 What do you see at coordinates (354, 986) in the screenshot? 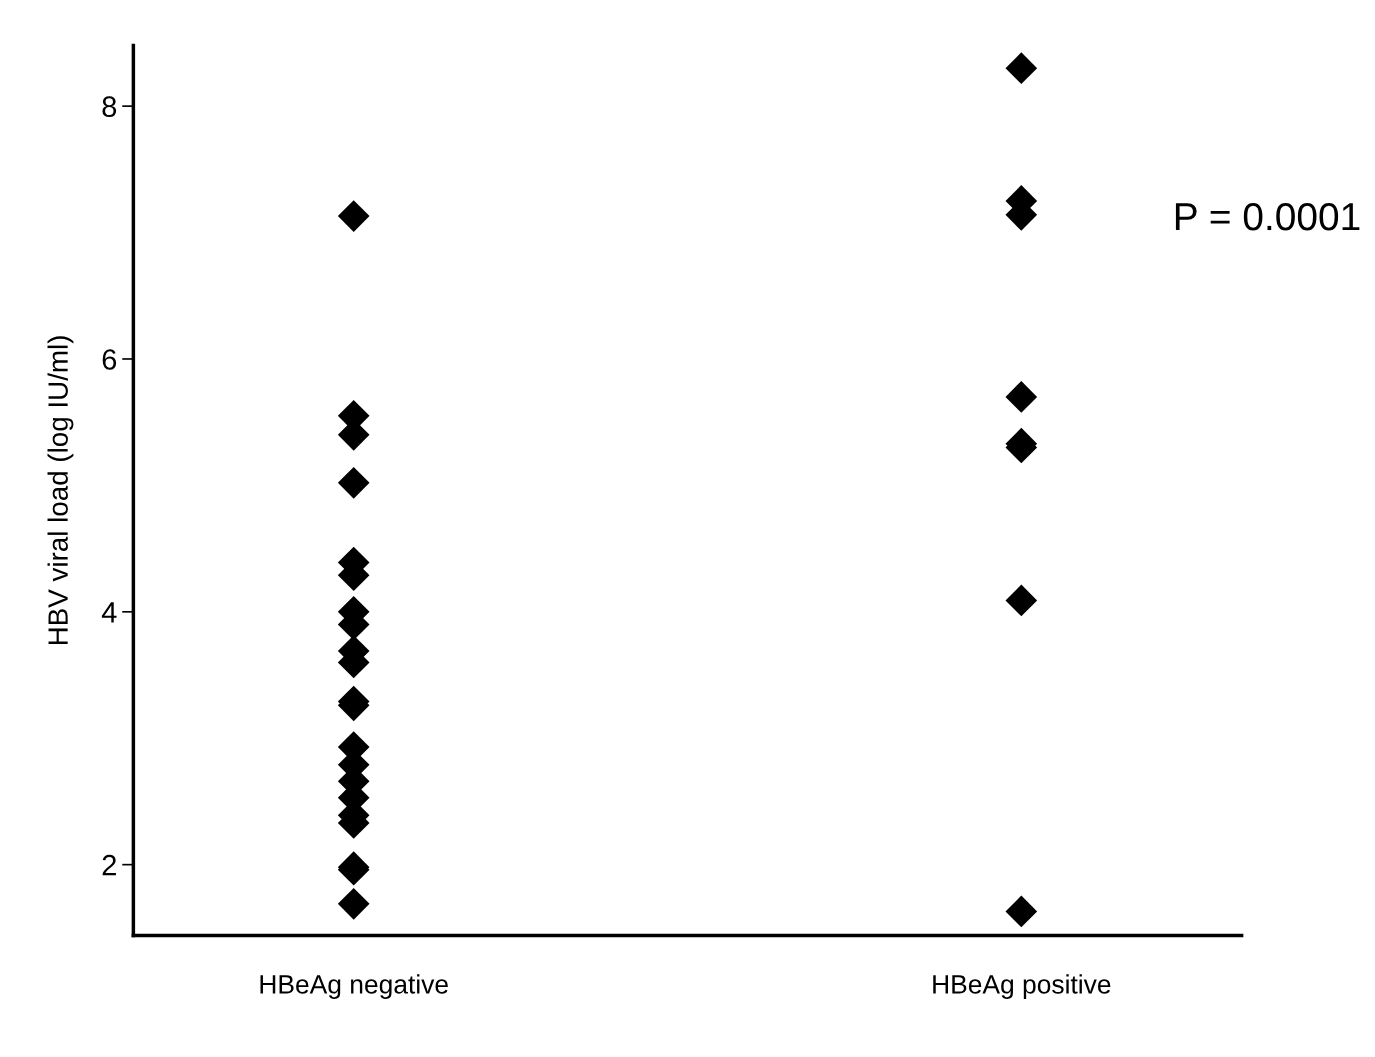
I see `x-tick-label: HBeAg negative` at bounding box center [354, 986].